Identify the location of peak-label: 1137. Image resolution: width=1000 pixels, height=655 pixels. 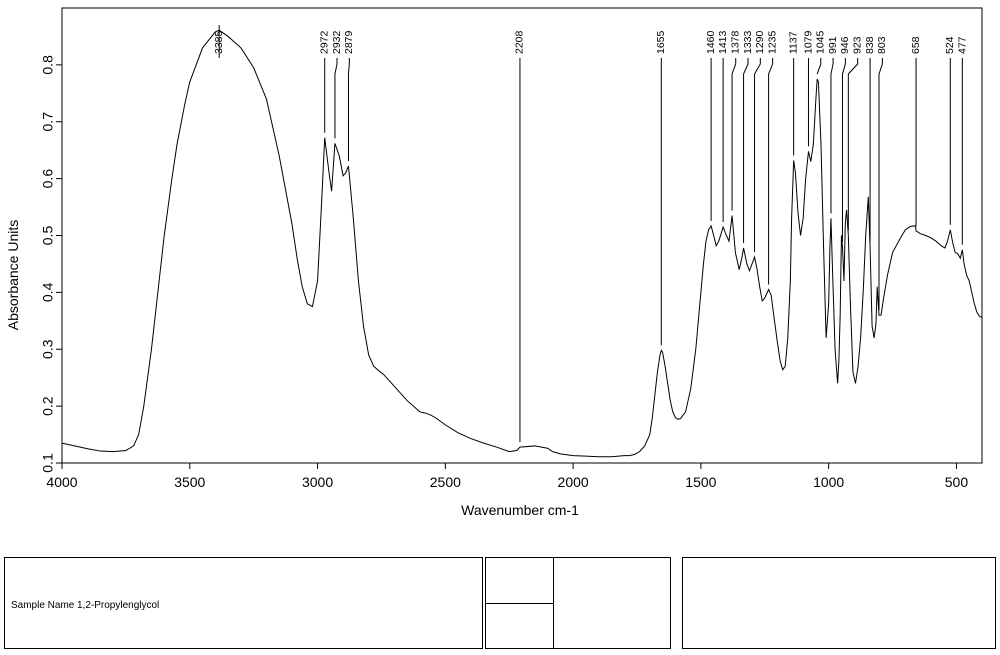
(793, 42).